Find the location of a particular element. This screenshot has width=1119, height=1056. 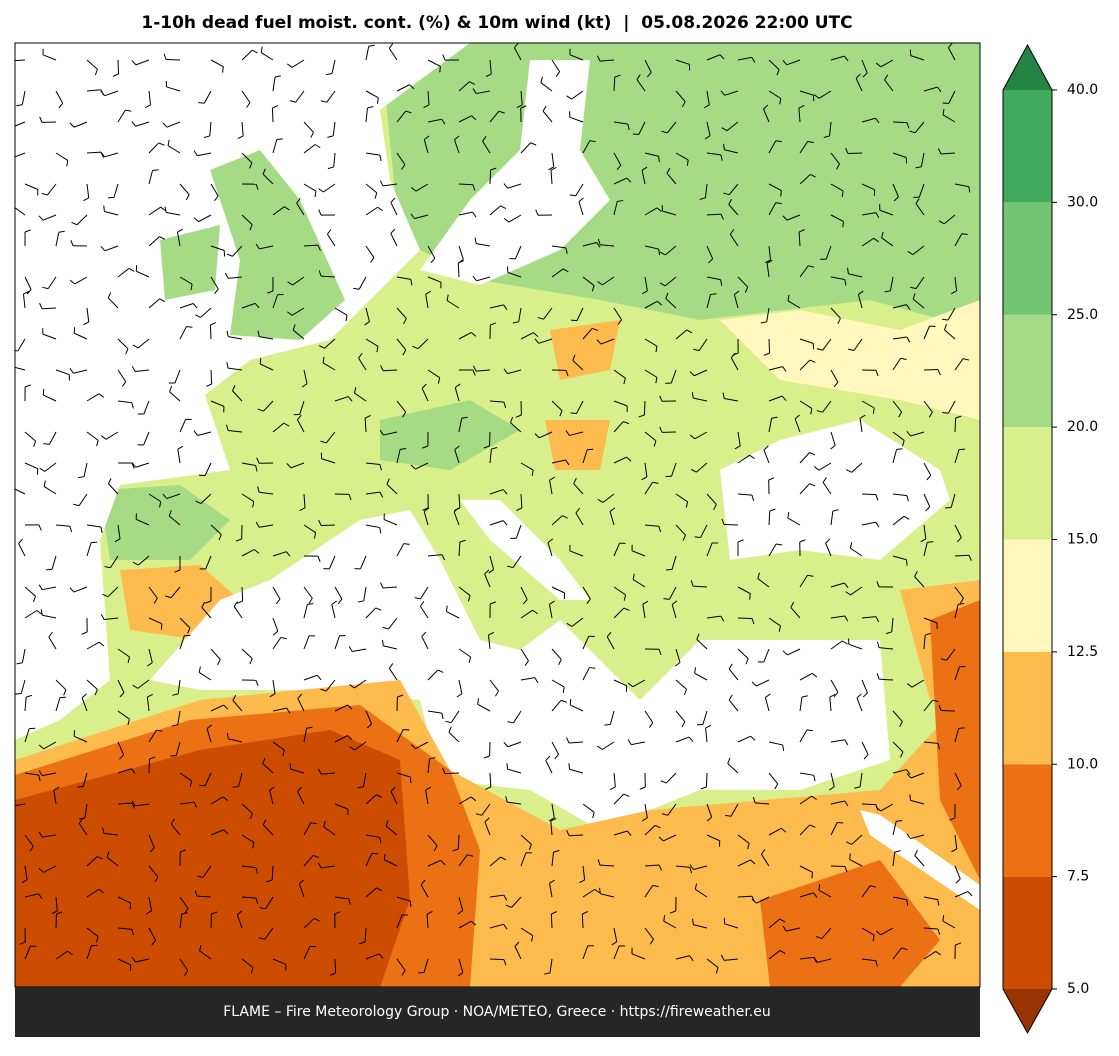

colorbar-tick-label: 30.0 is located at coordinates (1082, 202).